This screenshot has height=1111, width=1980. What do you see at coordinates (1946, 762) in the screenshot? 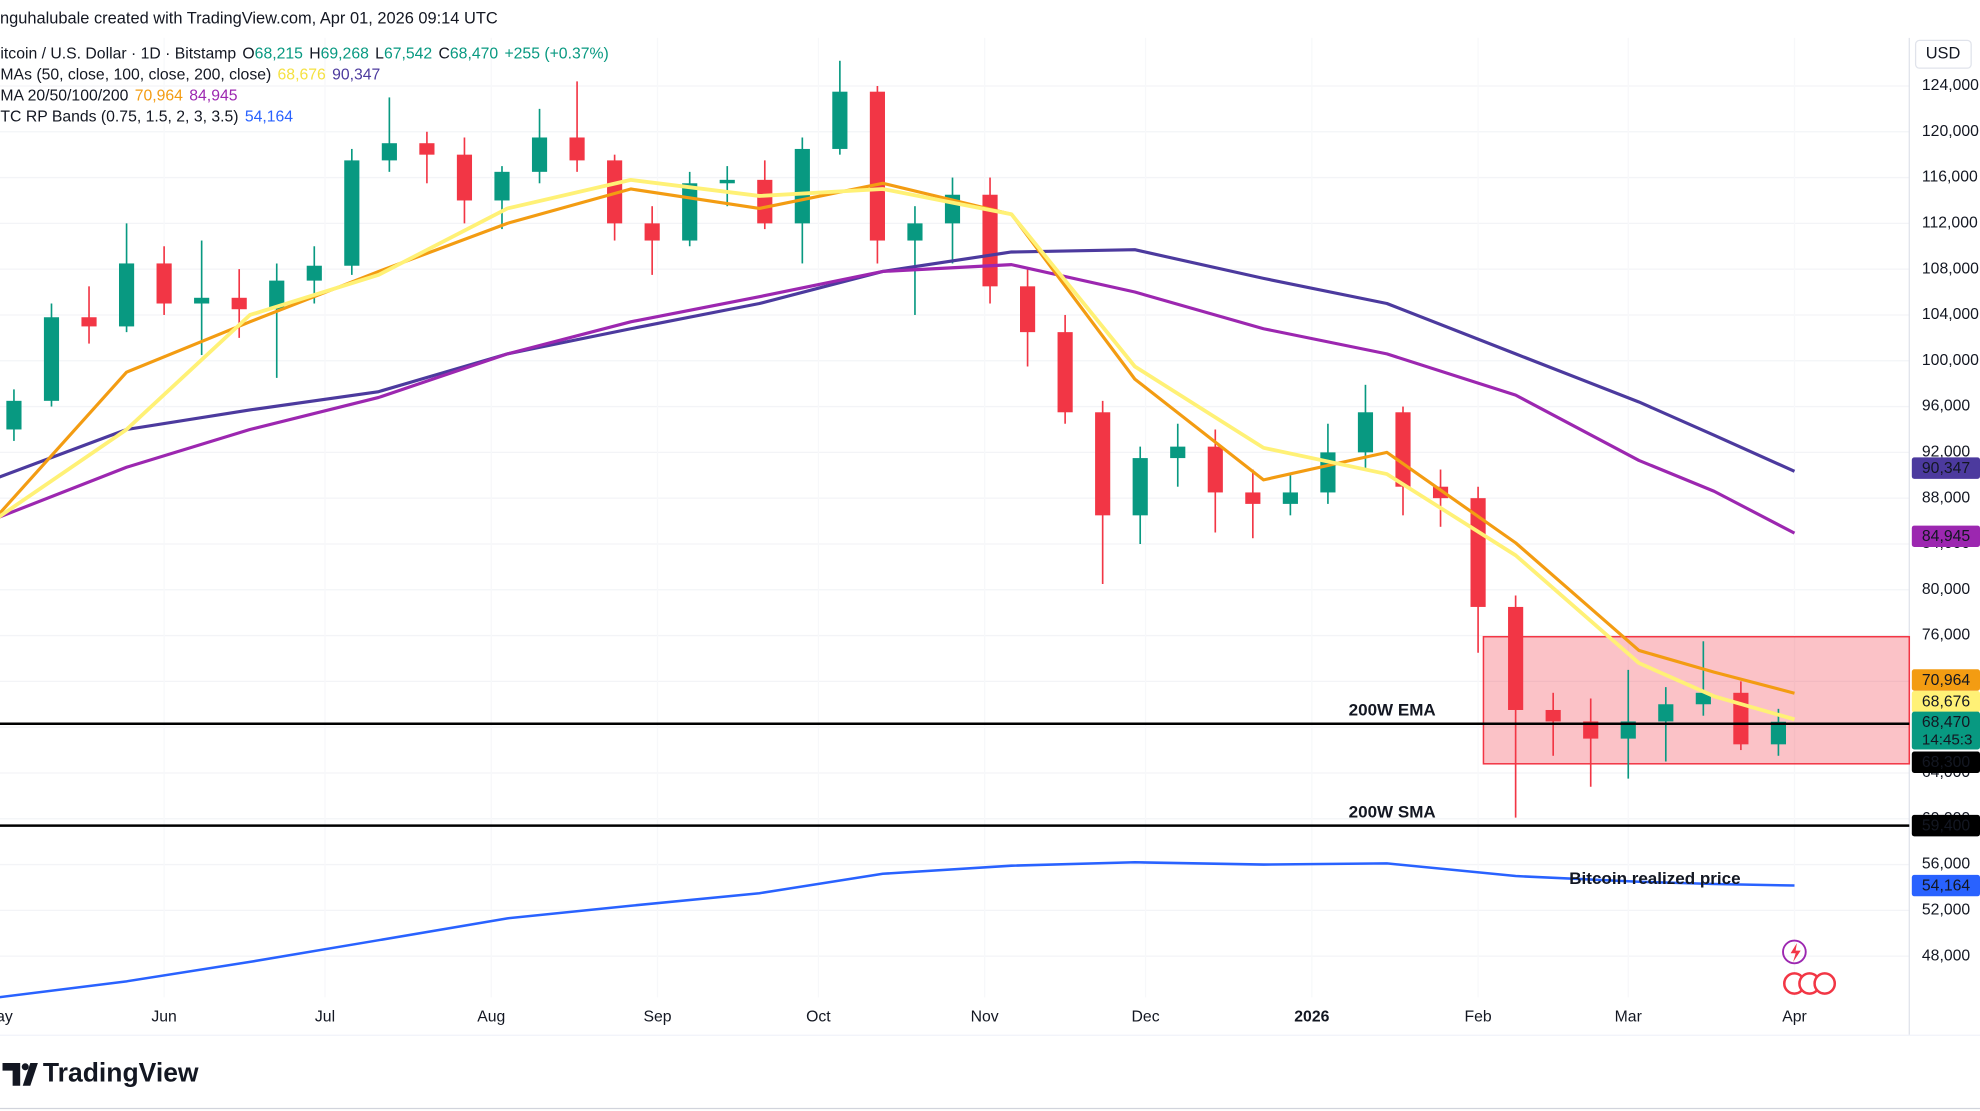
I see `price-badge-label: 68,300` at bounding box center [1946, 762].